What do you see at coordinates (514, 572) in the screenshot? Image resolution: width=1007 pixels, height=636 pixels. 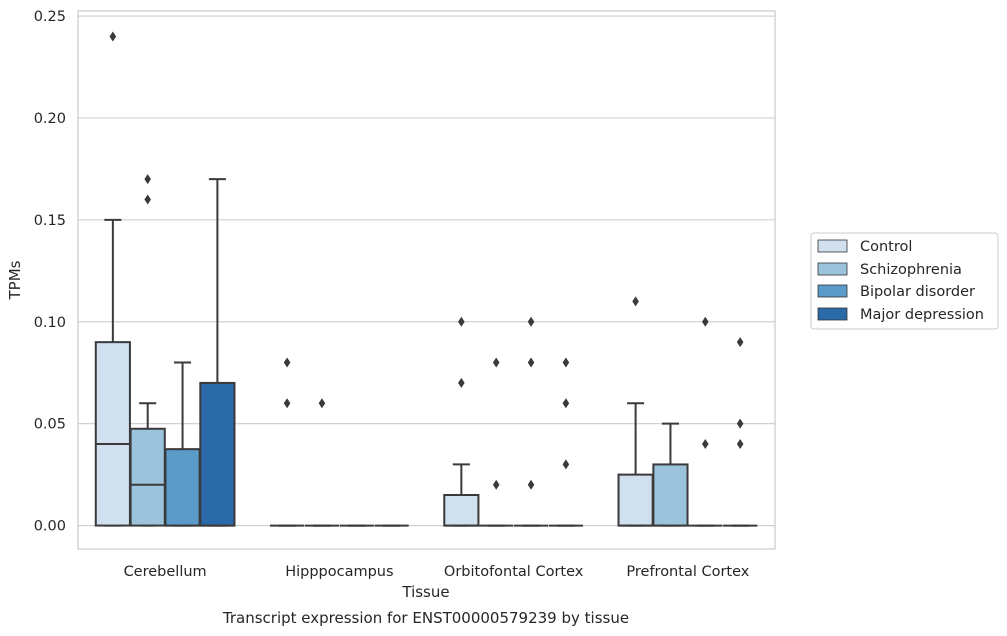 I see `x-tick-label: Orbitofontal Cortex` at bounding box center [514, 572].